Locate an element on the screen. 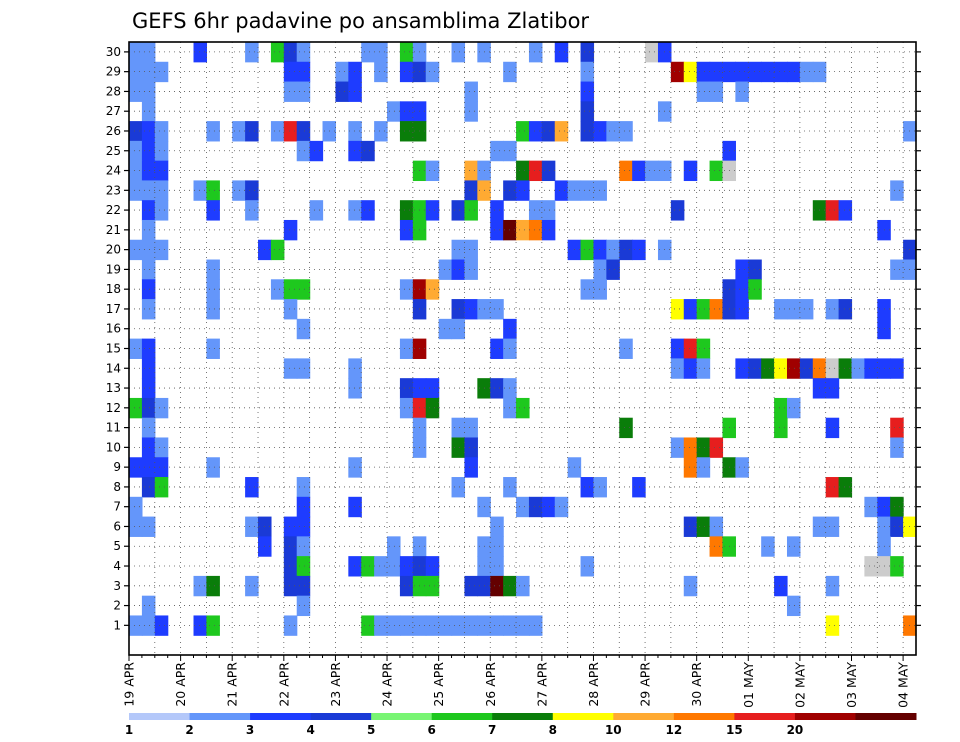 This screenshot has height=742, width=960. legend-label: 15 is located at coordinates (734, 730).